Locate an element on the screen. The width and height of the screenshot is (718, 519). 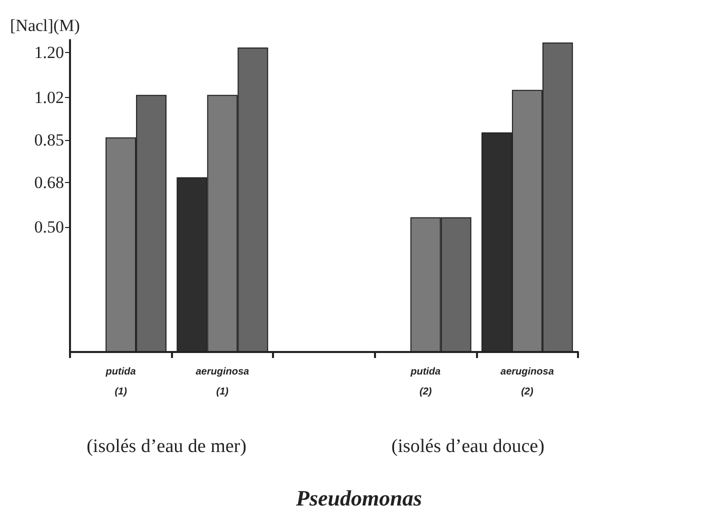
y-tick-label: 0.50 is located at coordinates (49, 227).